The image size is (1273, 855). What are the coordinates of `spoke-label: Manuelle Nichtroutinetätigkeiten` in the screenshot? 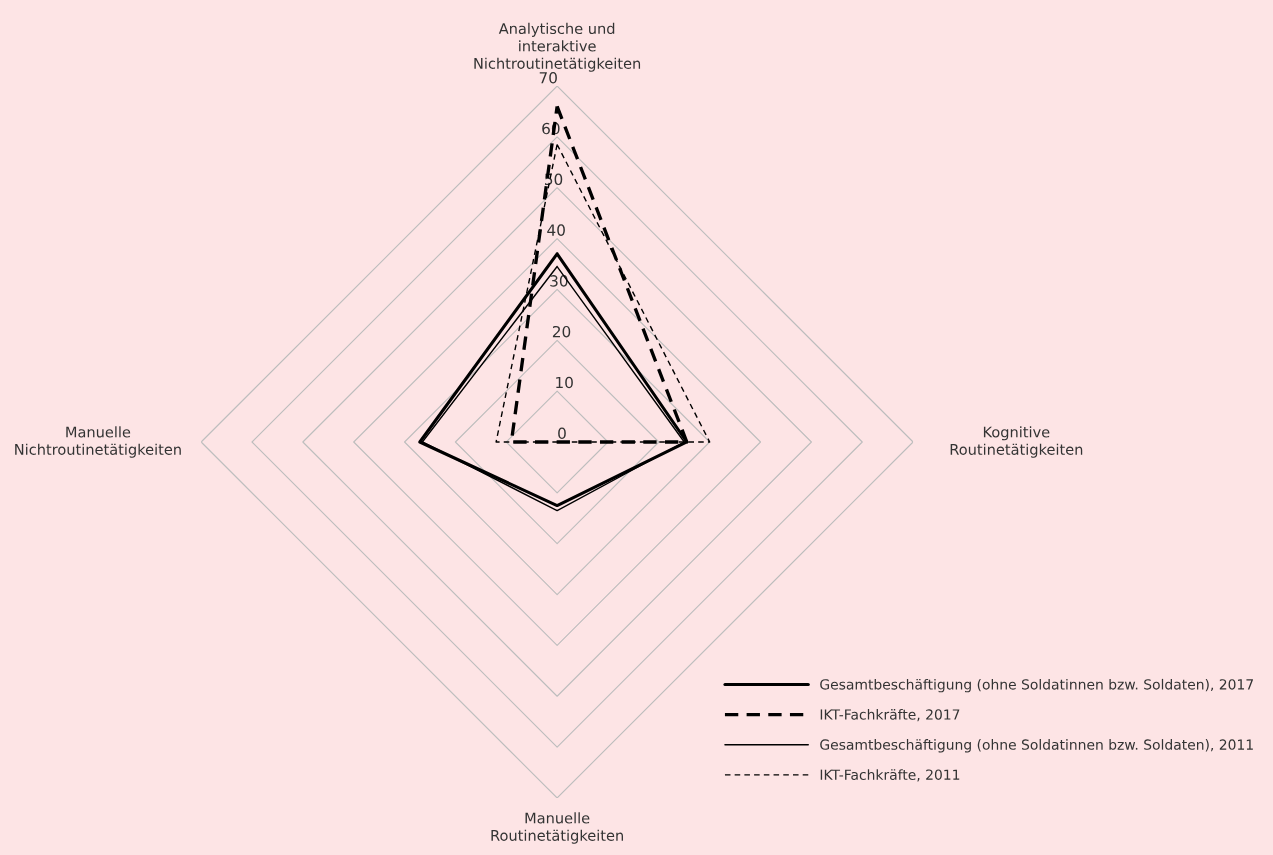 It's located at (98, 442).